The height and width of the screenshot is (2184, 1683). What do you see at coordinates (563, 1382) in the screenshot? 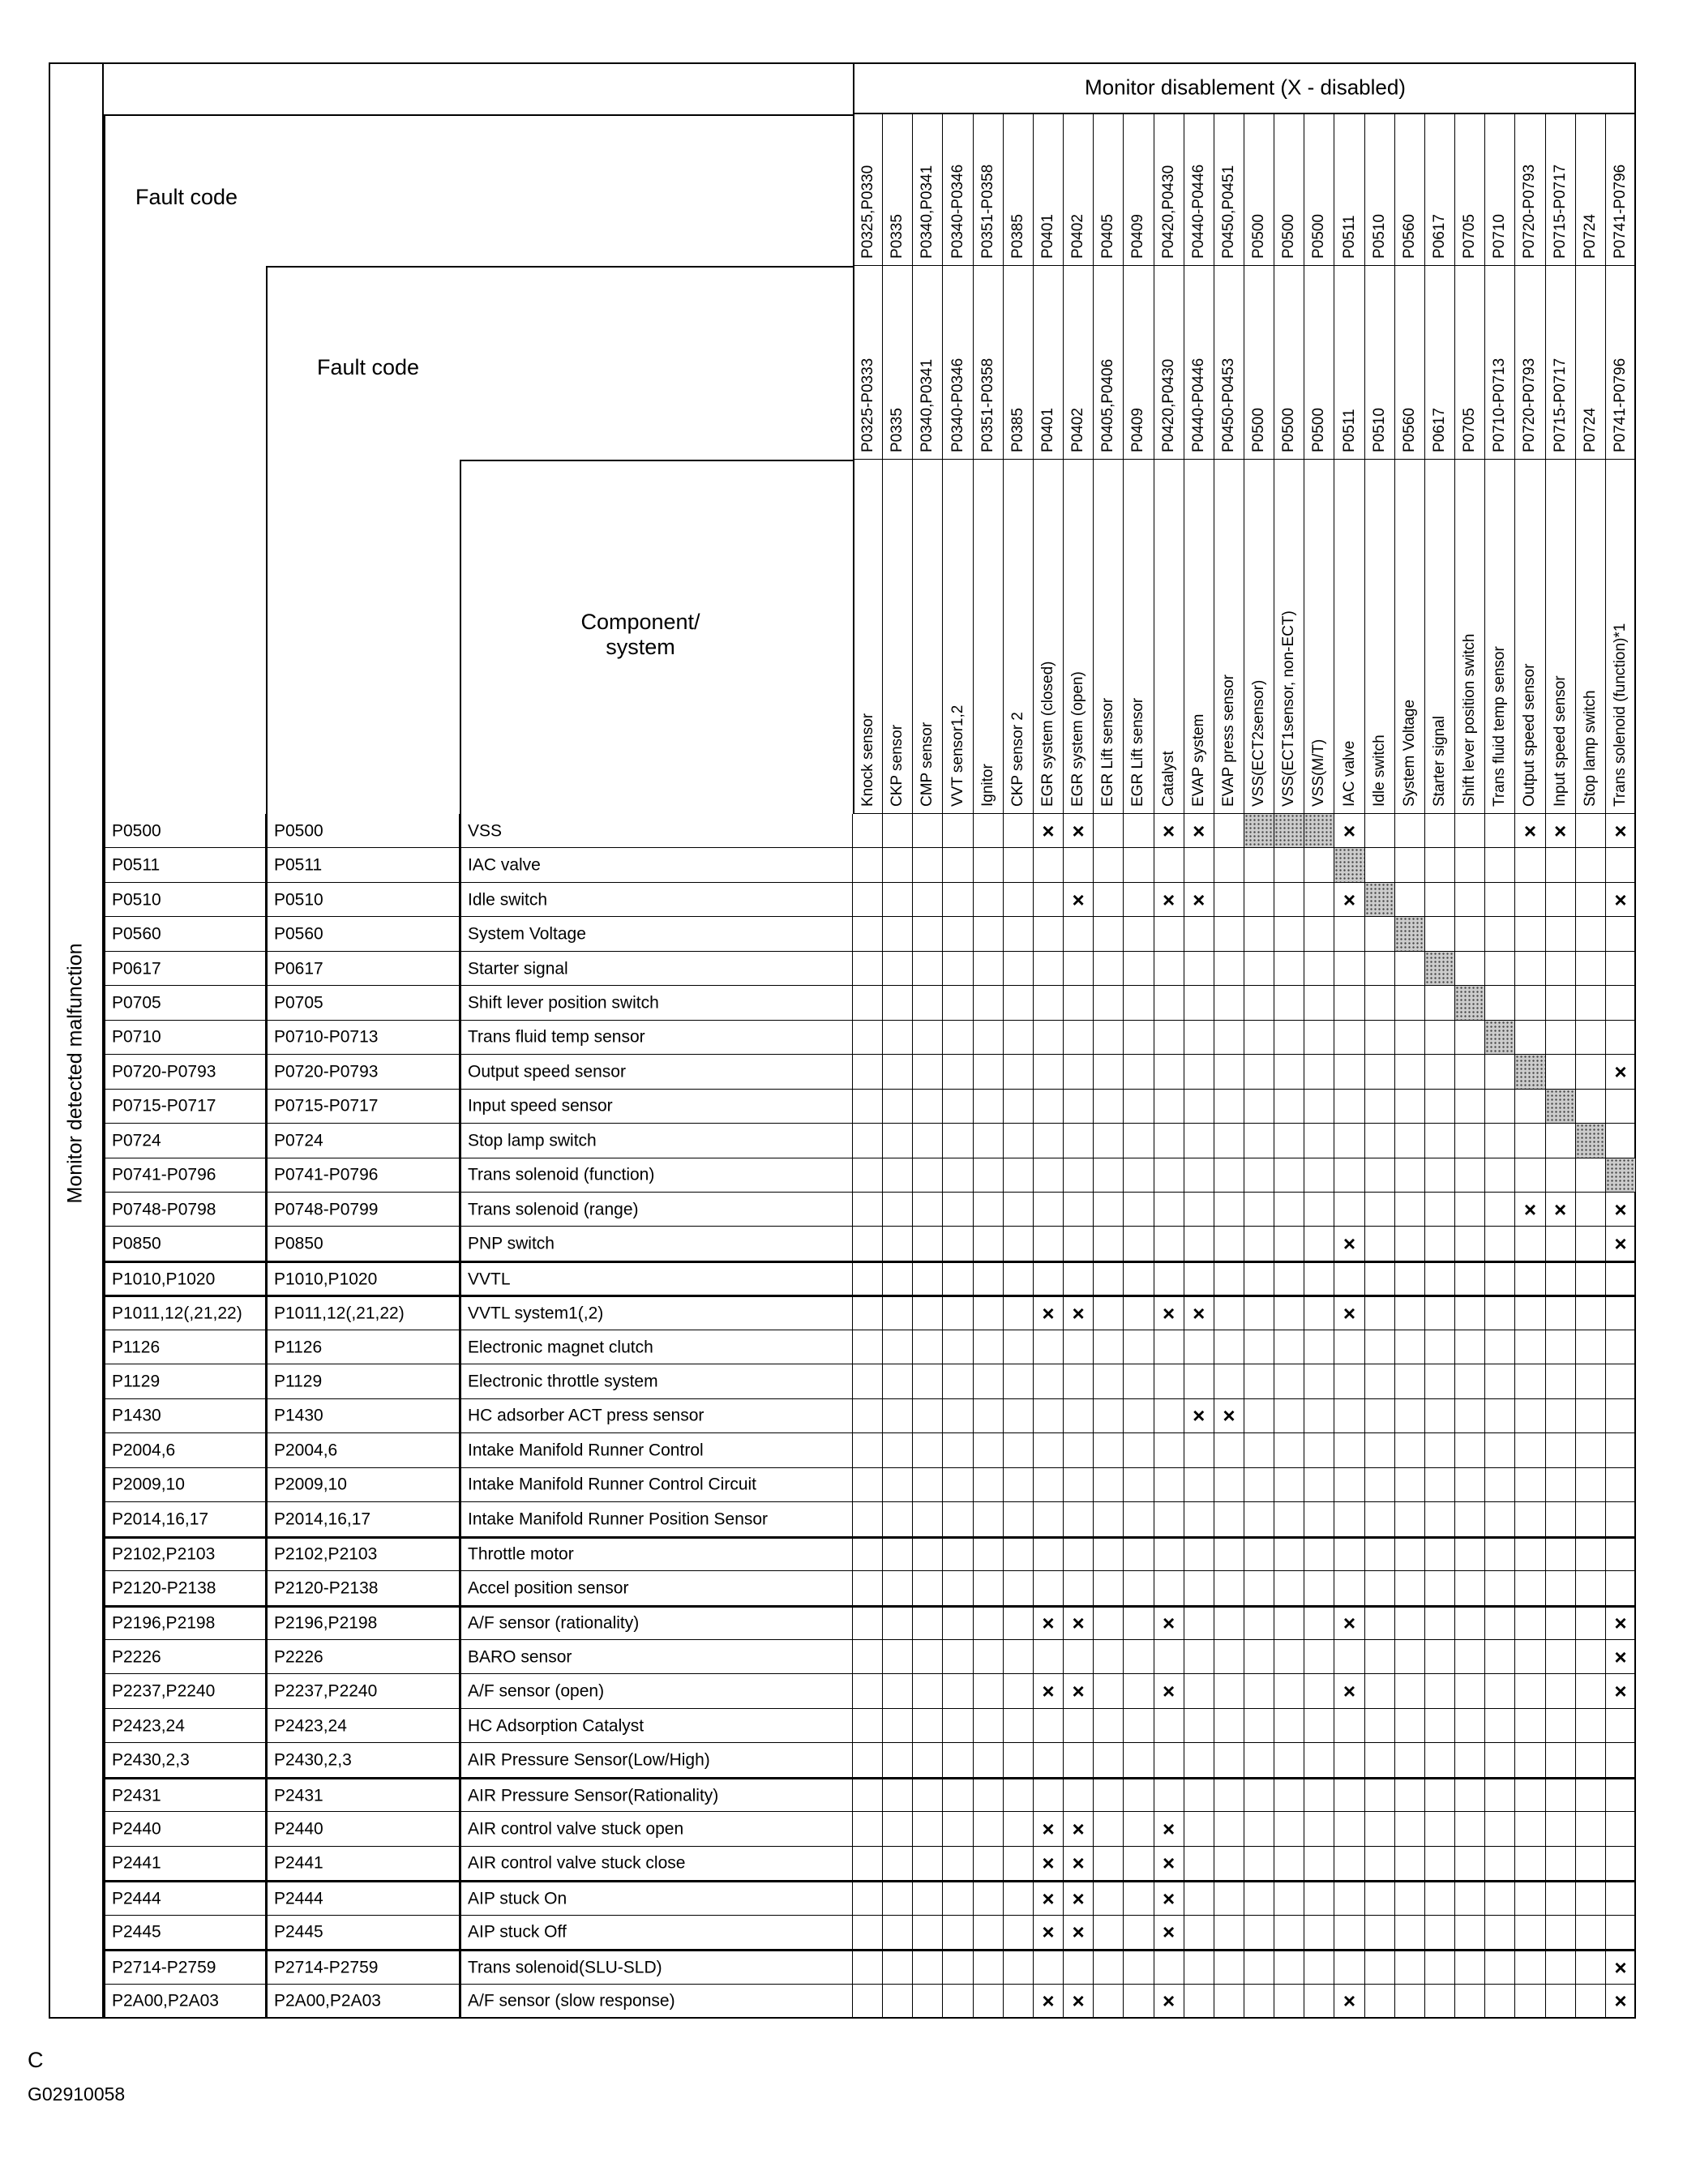
I see `row-component: Electronic throttle system` at bounding box center [563, 1382].